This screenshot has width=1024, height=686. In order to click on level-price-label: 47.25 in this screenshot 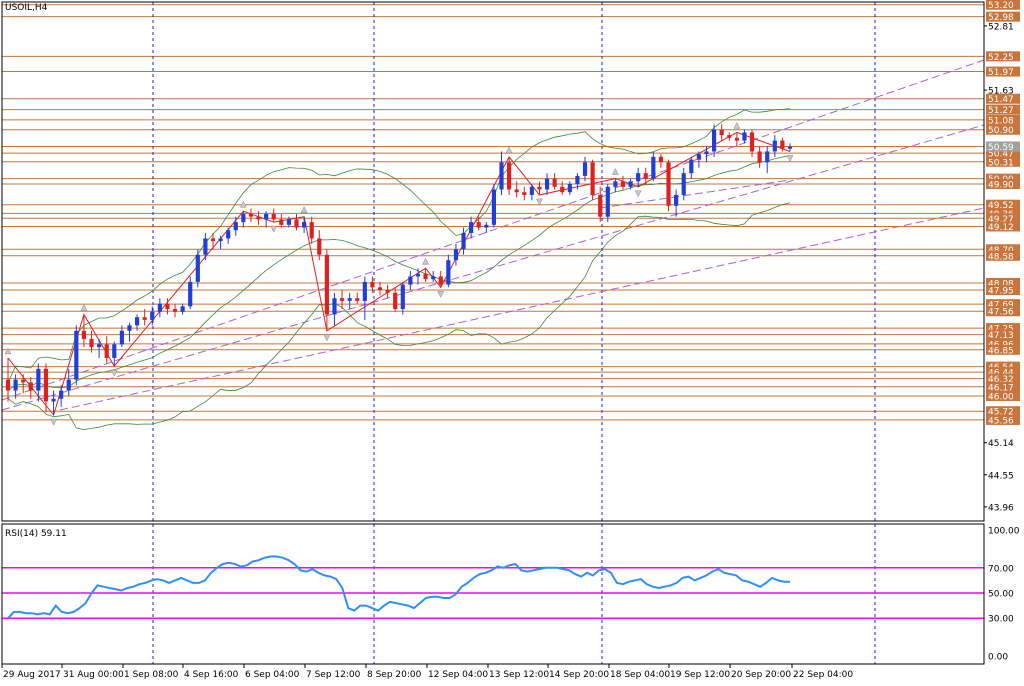, I will do `click(1001, 330)`.